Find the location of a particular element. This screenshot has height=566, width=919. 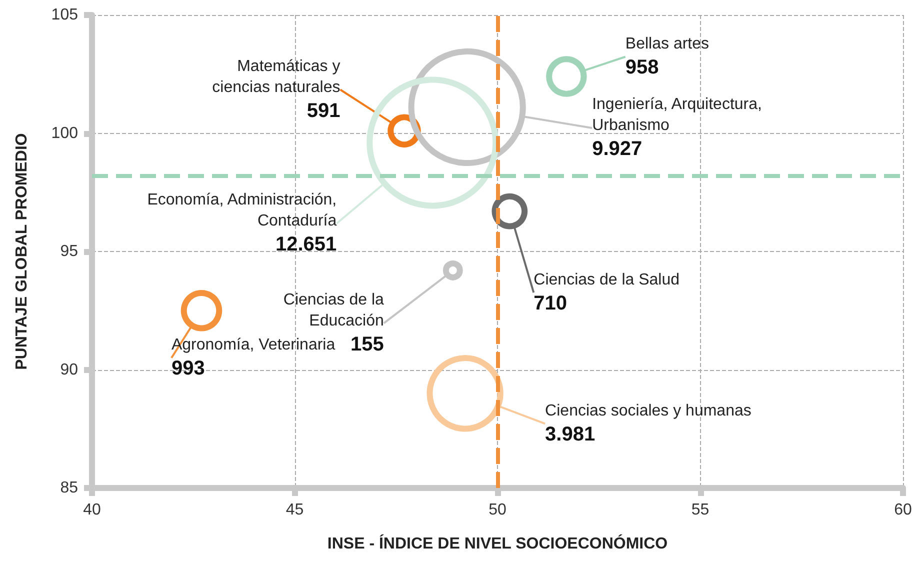

x-axis-title: INSE - ÍNDICE DE NIVEL SOCIOECONÓMICO is located at coordinates (497, 543).